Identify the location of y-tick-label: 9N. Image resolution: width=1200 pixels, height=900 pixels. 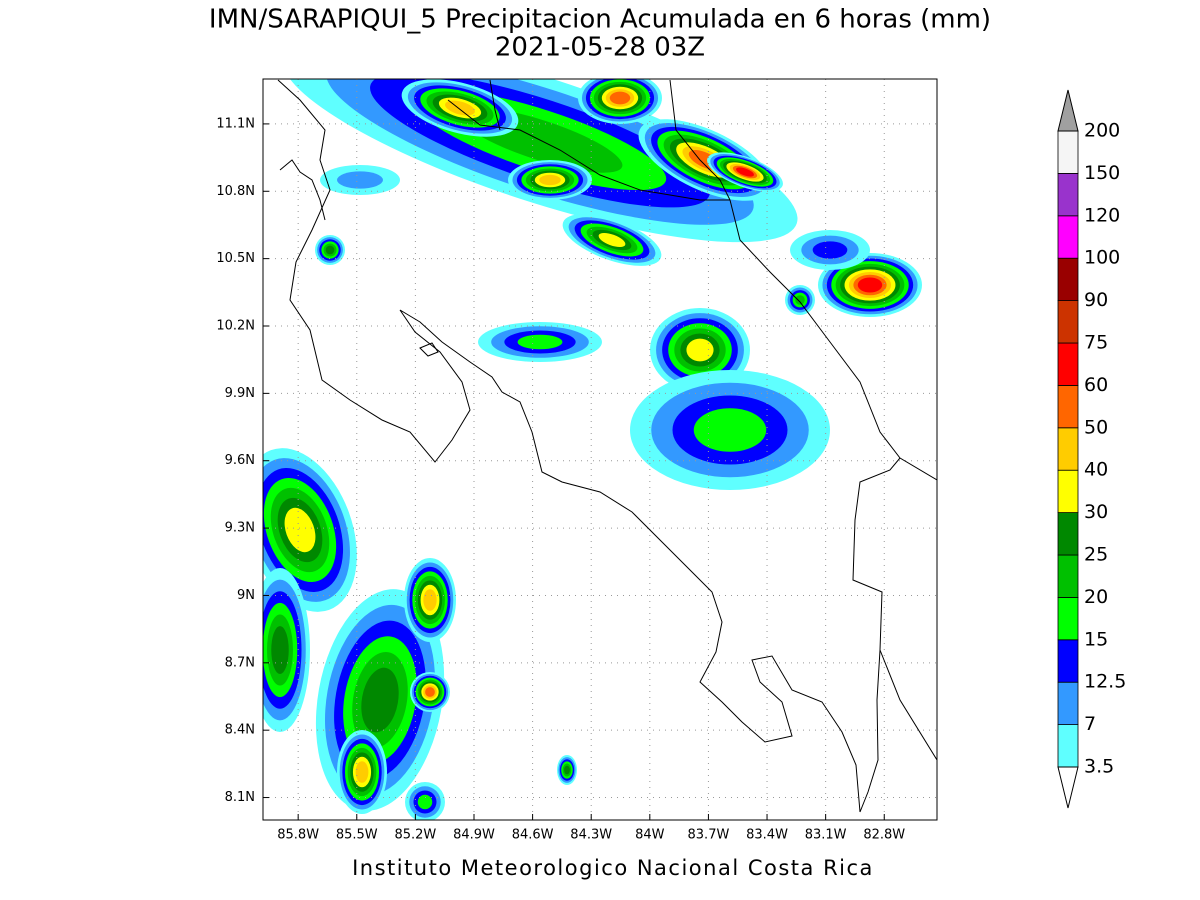
(246, 595).